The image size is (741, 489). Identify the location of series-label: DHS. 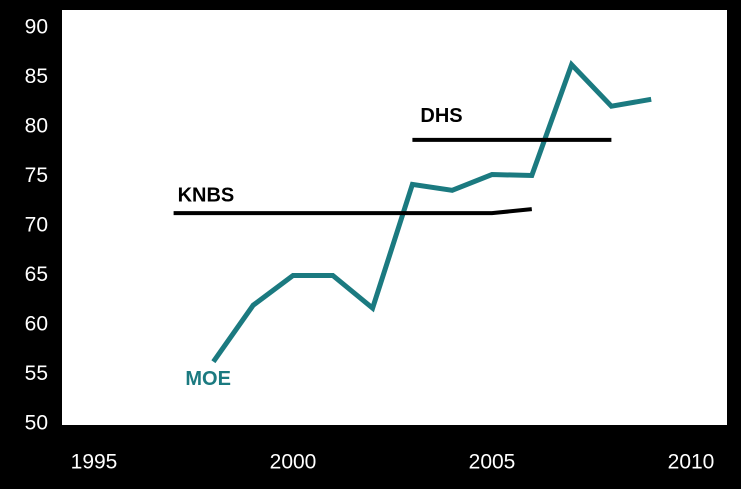
(441, 116).